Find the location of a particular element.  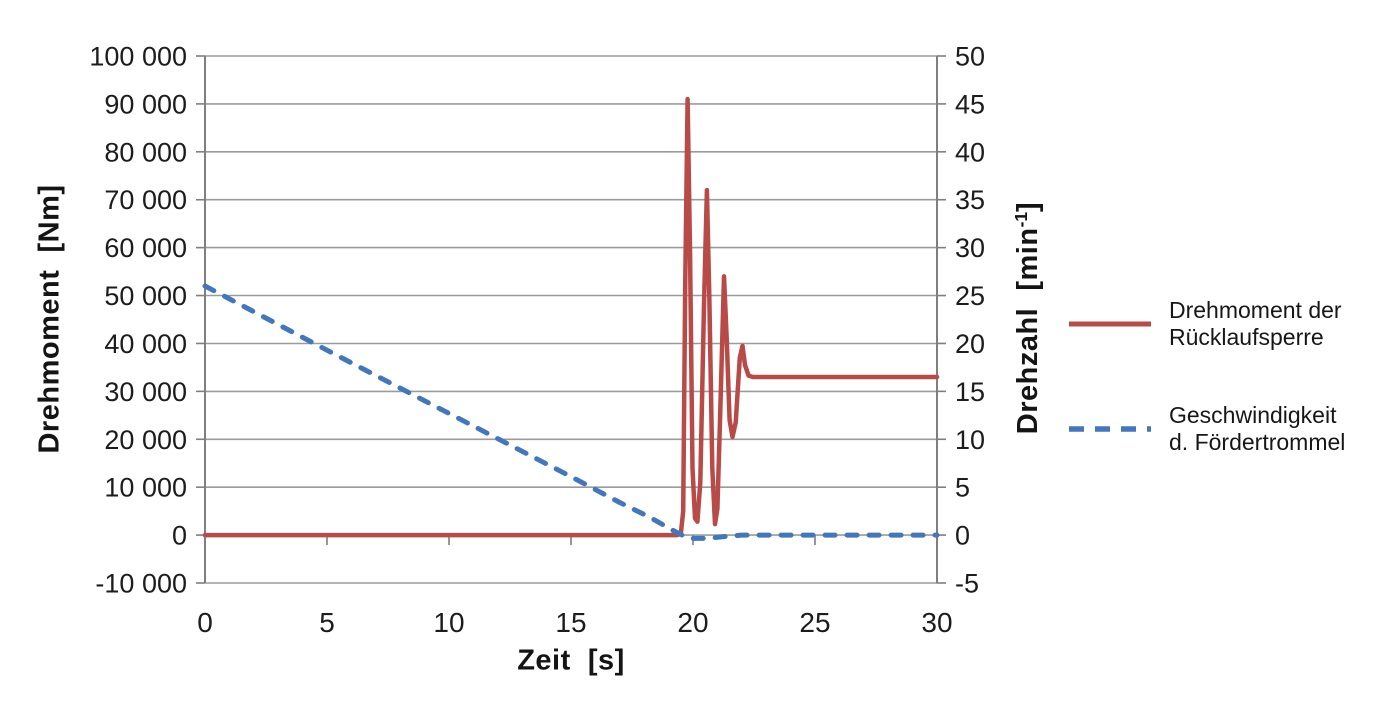

legend-label-drehmoment: Drehmoment der Rücklaufsperre is located at coordinates (1255, 323).